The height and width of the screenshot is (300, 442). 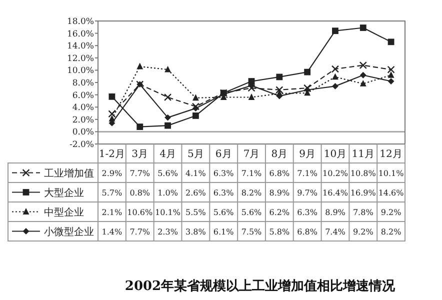 I want to click on legend-label: 小微型企业, so click(x=69, y=232).